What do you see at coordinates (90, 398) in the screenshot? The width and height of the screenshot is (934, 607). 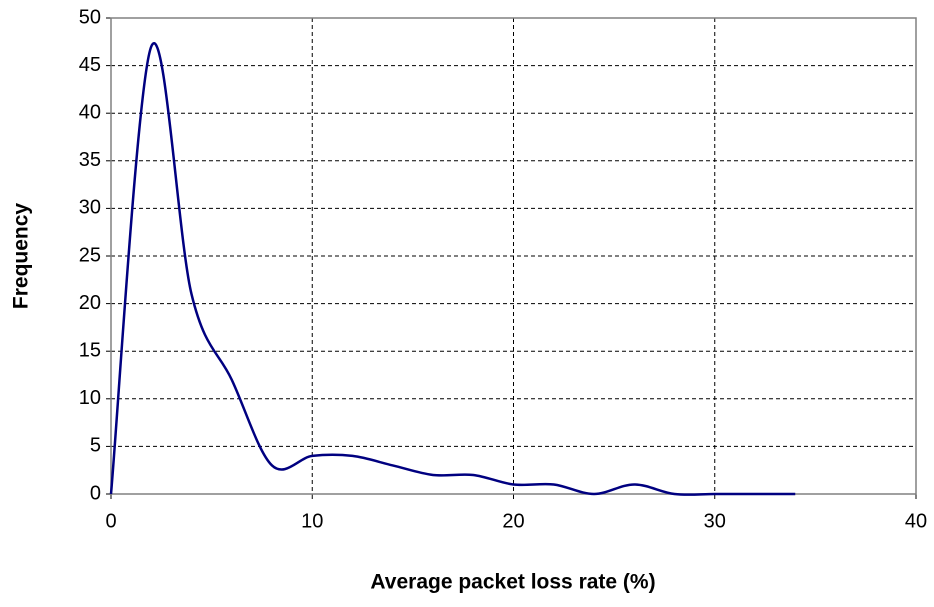 I see `y-tick-label: 10` at bounding box center [90, 398].